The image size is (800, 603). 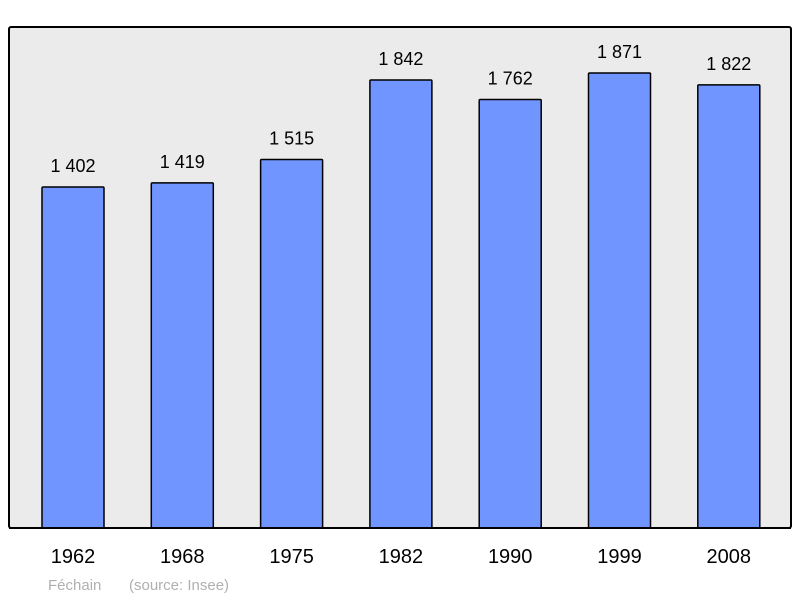 What do you see at coordinates (182, 355) in the screenshot?
I see `bar-1968` at bounding box center [182, 355].